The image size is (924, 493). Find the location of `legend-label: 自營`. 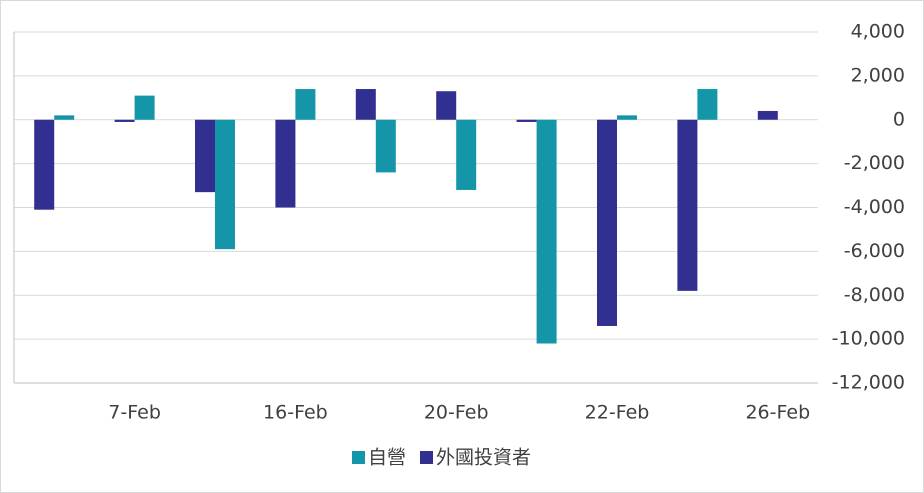

legend-label: 自營 is located at coordinates (387, 458).